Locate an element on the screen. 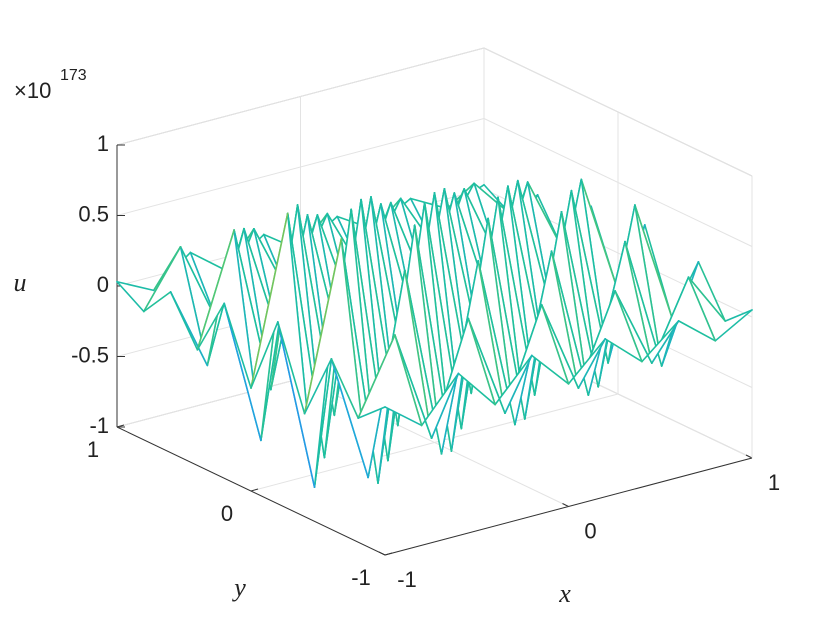 This screenshot has height=623, width=830. z-tick-label: 1 is located at coordinates (103, 143).